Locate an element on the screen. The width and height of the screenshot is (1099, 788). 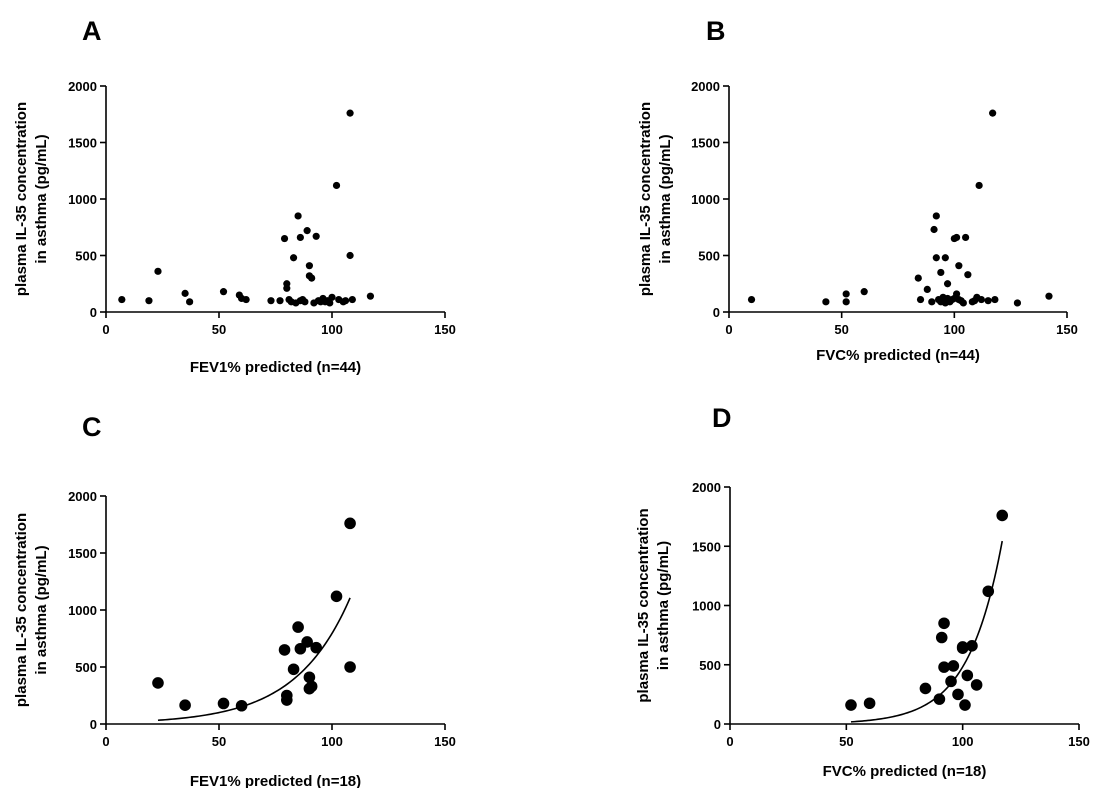
panel-letter: B is located at coordinates (716, 31).